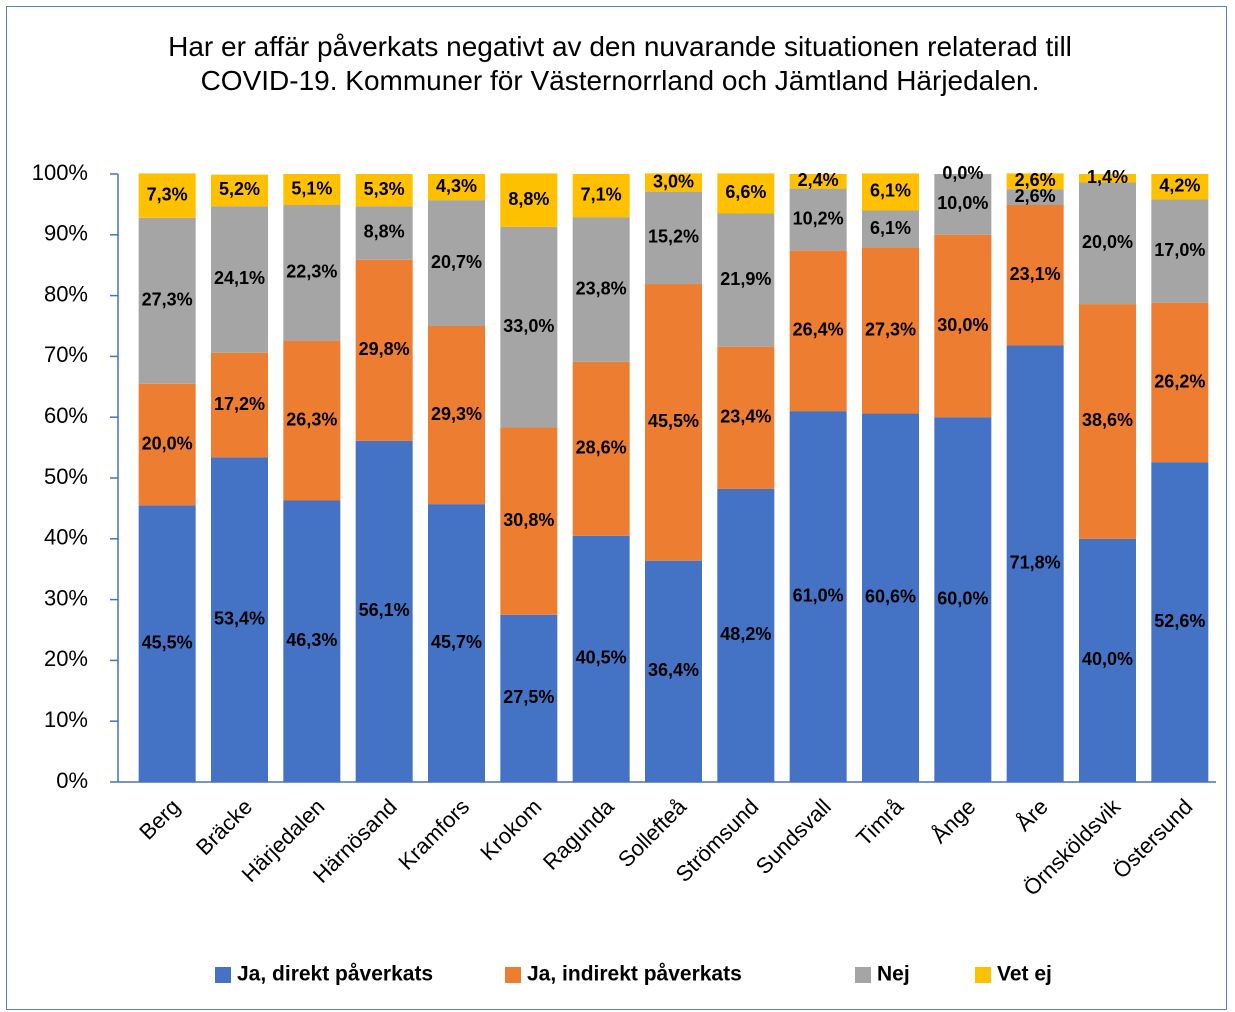  Describe the element at coordinates (456, 414) in the screenshot. I see `data-label: 29,3%` at that location.